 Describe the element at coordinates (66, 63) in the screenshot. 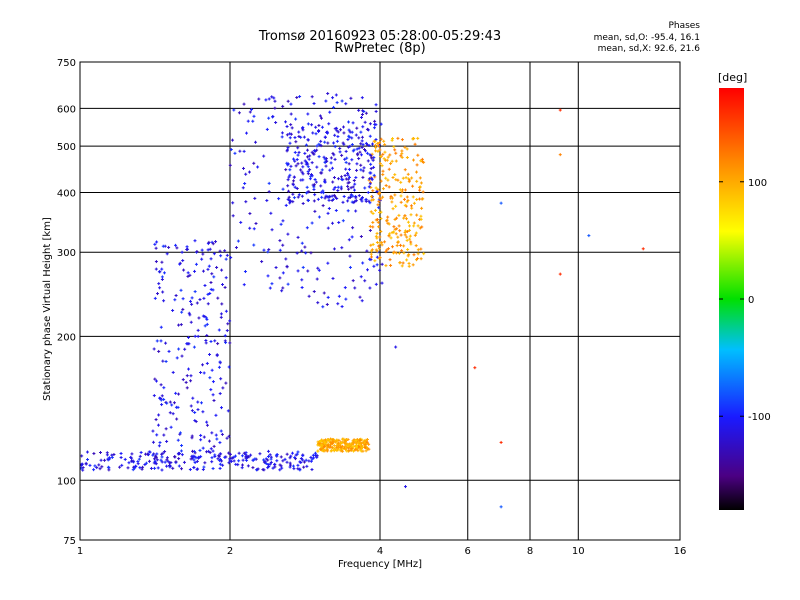

I see `y-tick-label: 750` at that location.